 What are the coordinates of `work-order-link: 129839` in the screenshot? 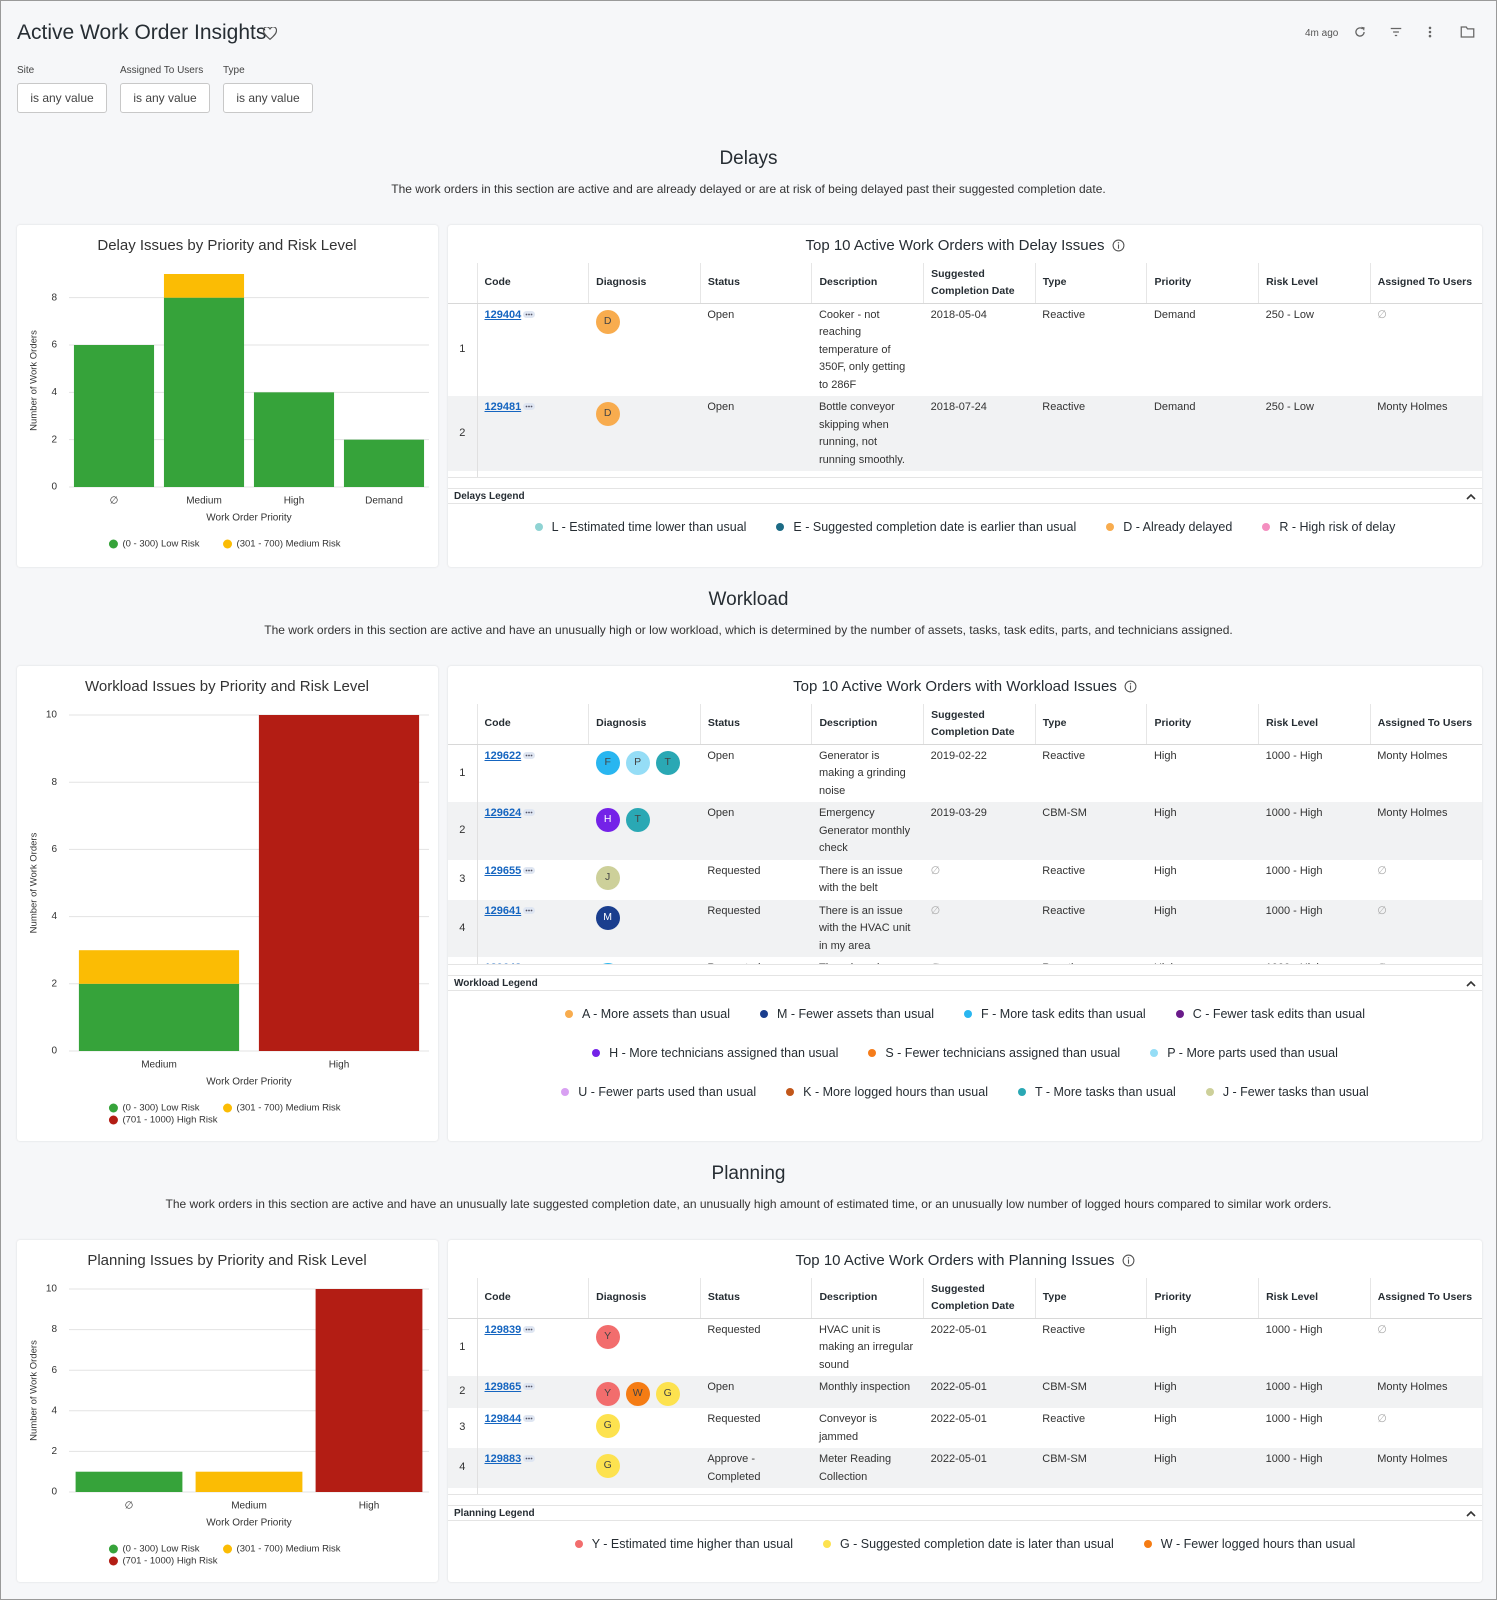 It's located at (503, 1329).